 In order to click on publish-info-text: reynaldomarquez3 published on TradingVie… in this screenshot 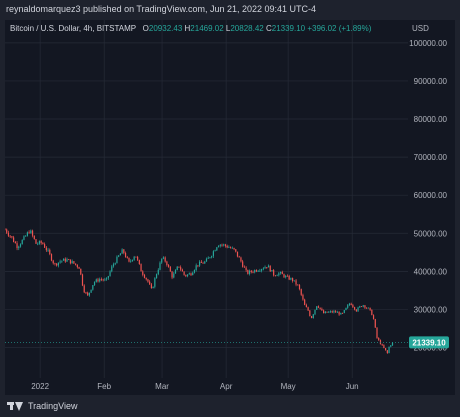, I will do `click(161, 9)`.